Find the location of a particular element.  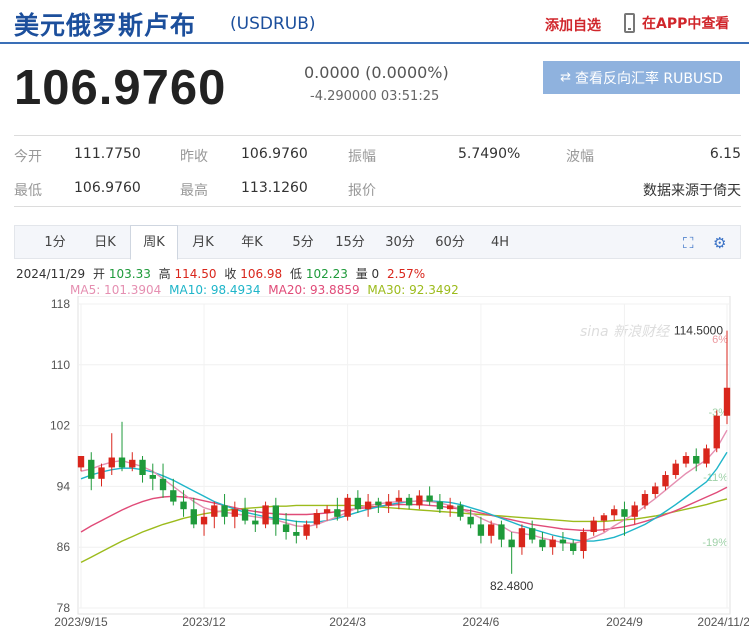

y-tick-label: 94 is located at coordinates (64, 486).